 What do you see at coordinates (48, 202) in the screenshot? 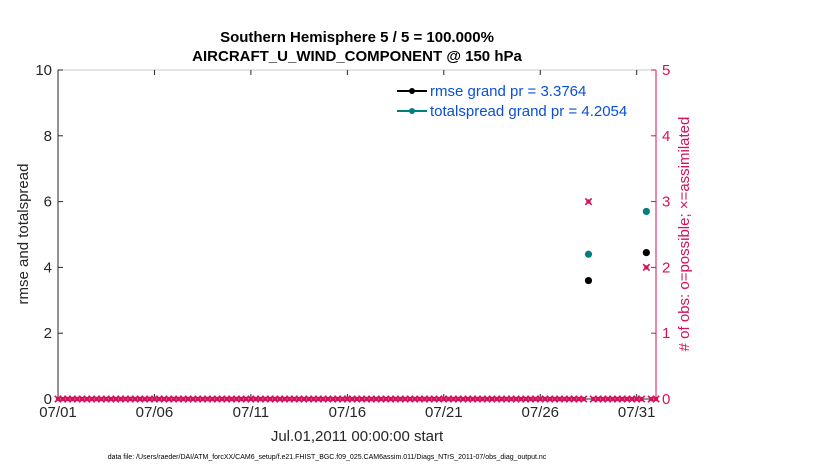
I see `y-left-tick-label: 6` at bounding box center [48, 202].